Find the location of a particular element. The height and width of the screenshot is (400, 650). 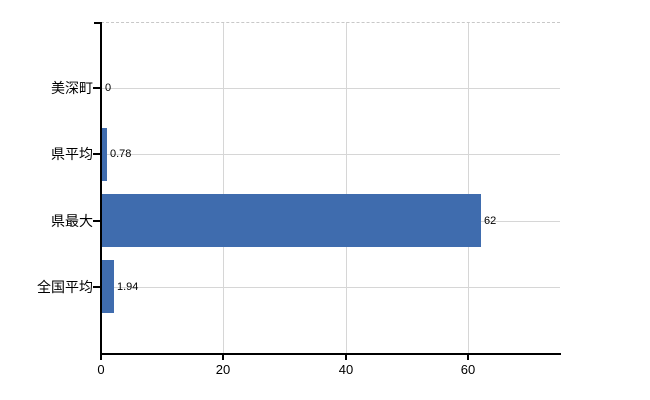

value-label: 62 is located at coordinates (490, 221).